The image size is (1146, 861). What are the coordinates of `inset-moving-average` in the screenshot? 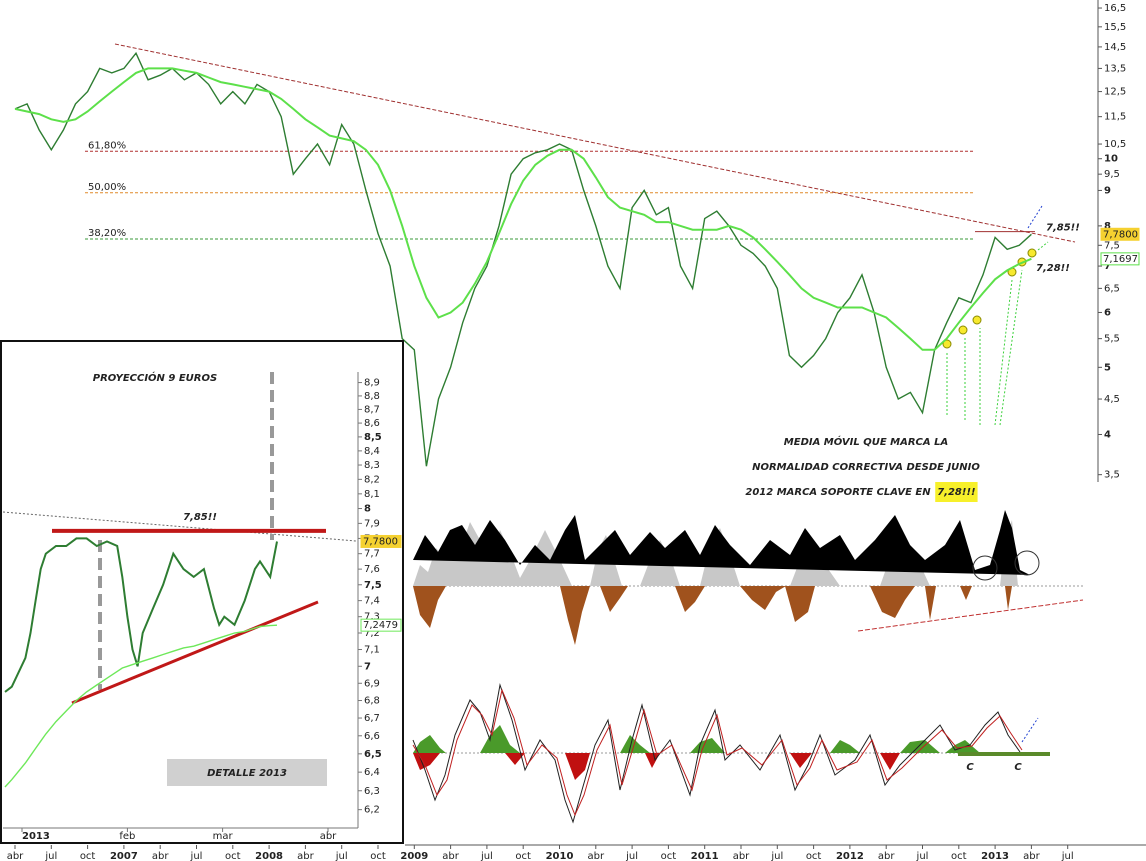 It's located at (141, 706).